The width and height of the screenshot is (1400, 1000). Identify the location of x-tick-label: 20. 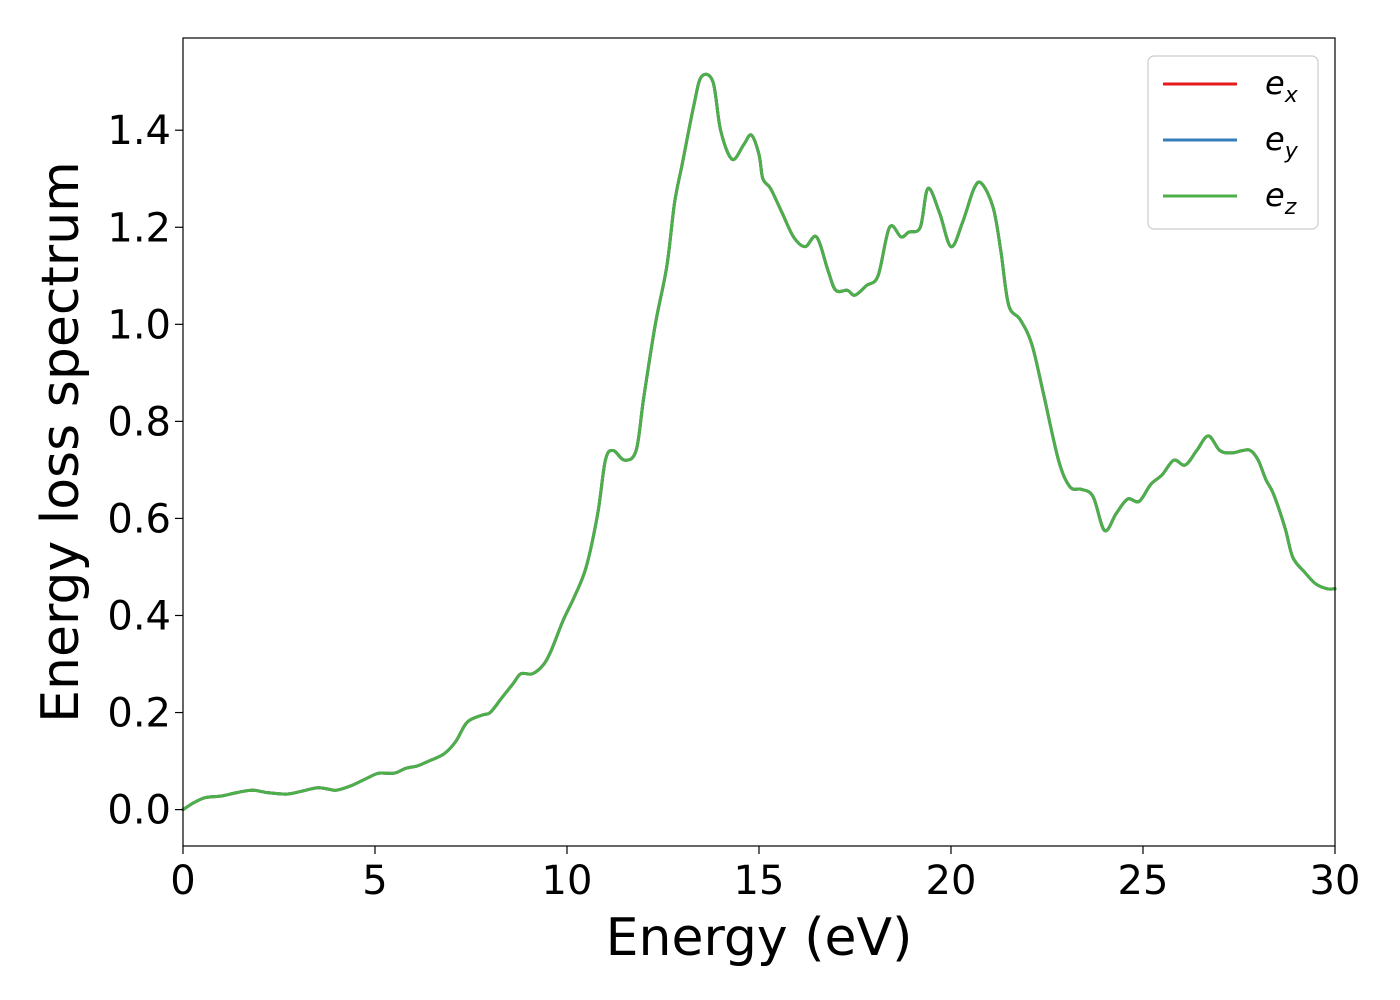
(951, 881).